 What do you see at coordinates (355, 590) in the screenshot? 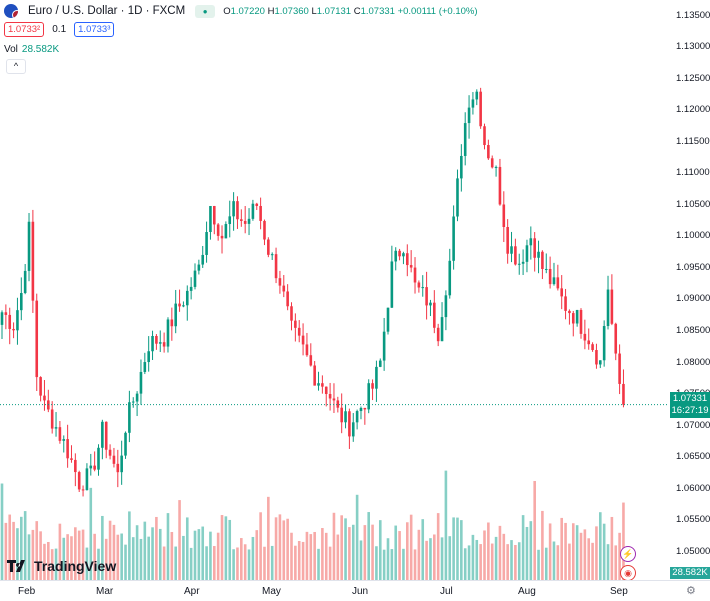
I see `time-scale: Feb Mar Apr May Jun Jul Aug Sep` at bounding box center [355, 590].